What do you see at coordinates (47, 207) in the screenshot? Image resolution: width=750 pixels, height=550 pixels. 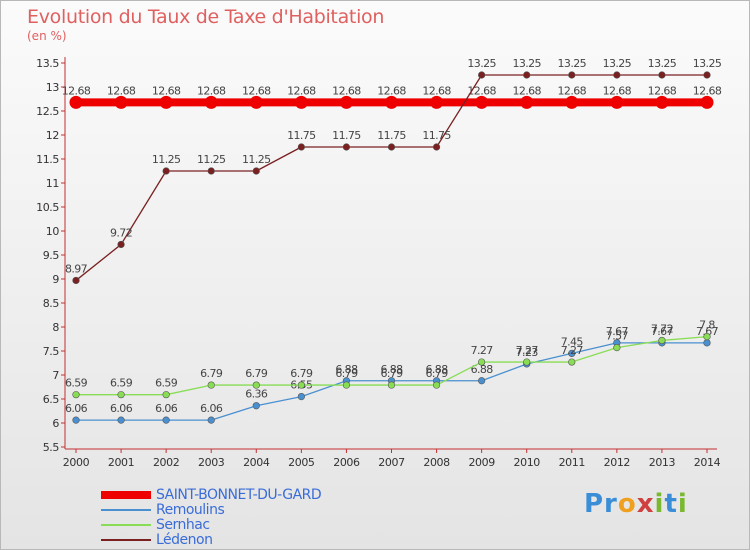 I see `y-tick-label: 10.5` at bounding box center [47, 207].